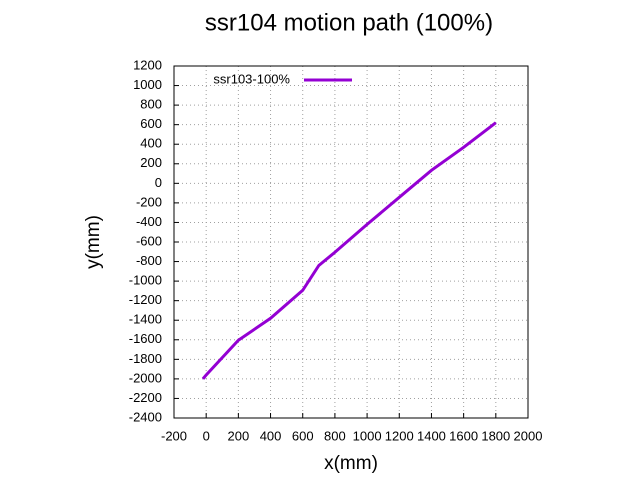  What do you see at coordinates (149, 260) in the screenshot?
I see `y-tick-label: -800` at bounding box center [149, 260].